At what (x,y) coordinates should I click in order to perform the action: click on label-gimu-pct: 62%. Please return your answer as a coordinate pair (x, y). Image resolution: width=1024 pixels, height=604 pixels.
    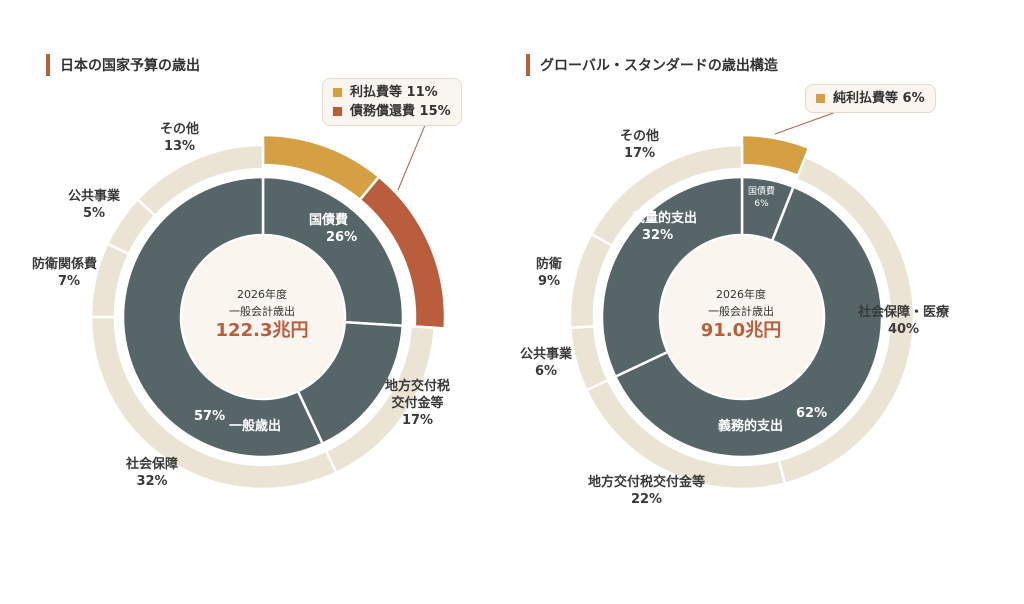
    Looking at the image, I should click on (812, 413).